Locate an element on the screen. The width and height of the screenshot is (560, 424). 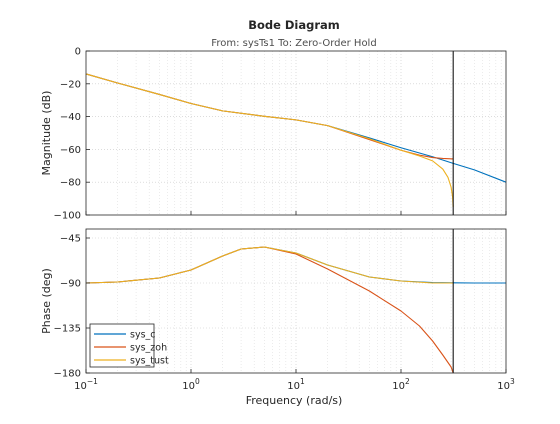
x-axis-label: Frequency (rad/s) is located at coordinates (294, 400).